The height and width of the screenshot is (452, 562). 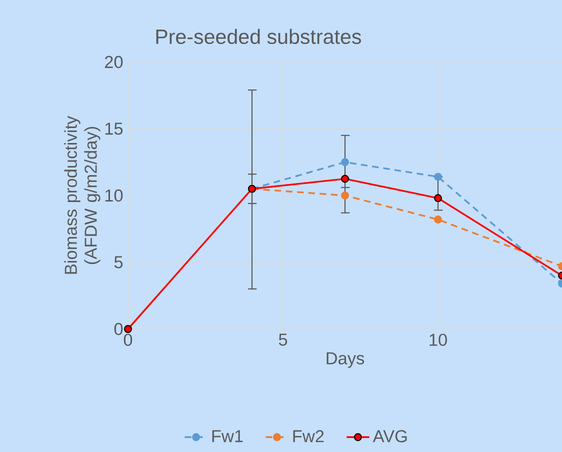 What do you see at coordinates (389, 436) in the screenshot?
I see `legend-label: AVG` at bounding box center [389, 436].